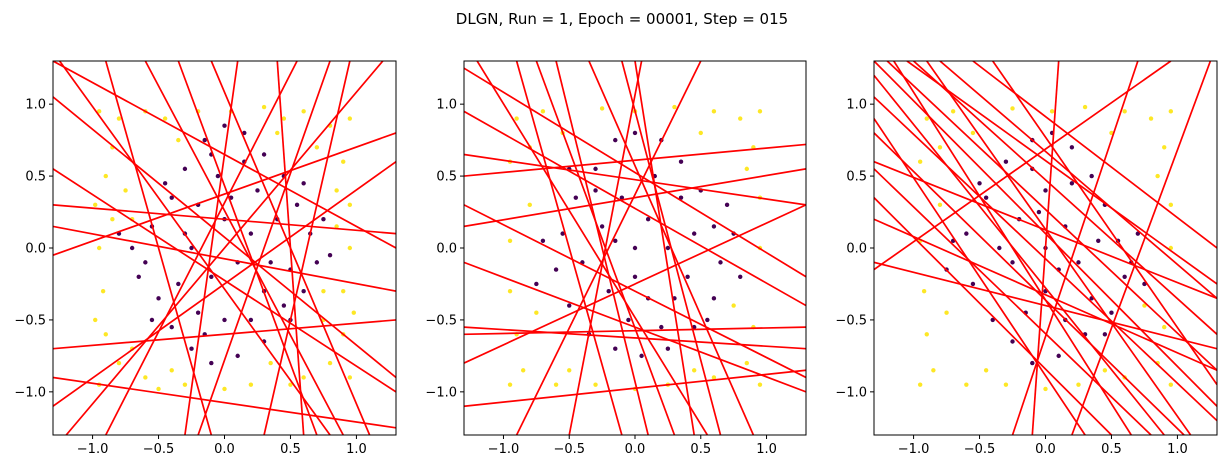 This screenshot has height=471, width=1225. I want to click on panel-left-xtick-label-0: −1.0, so click(93, 449).